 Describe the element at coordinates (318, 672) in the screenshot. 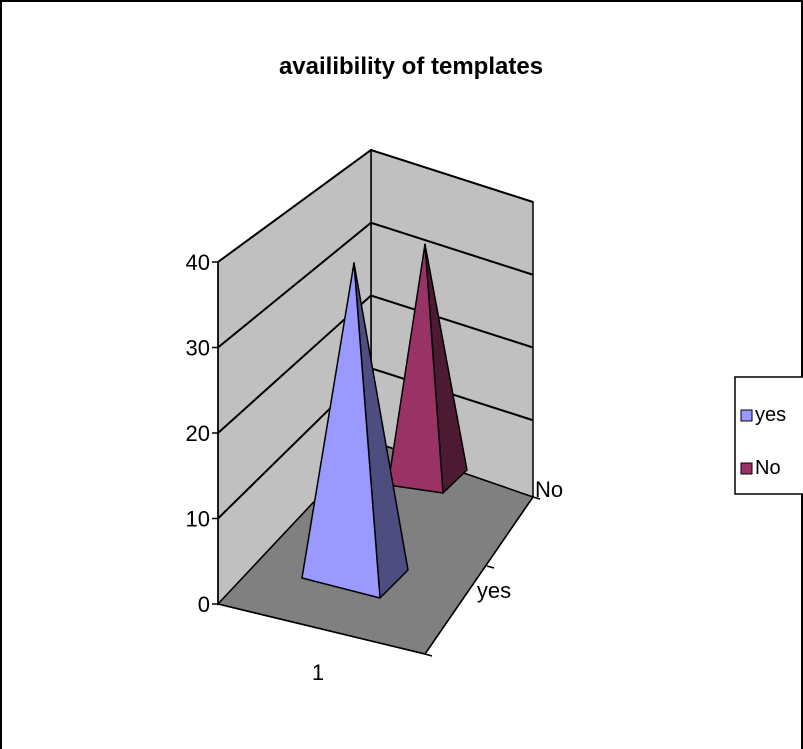

I see `category-tick-label: 1` at that location.